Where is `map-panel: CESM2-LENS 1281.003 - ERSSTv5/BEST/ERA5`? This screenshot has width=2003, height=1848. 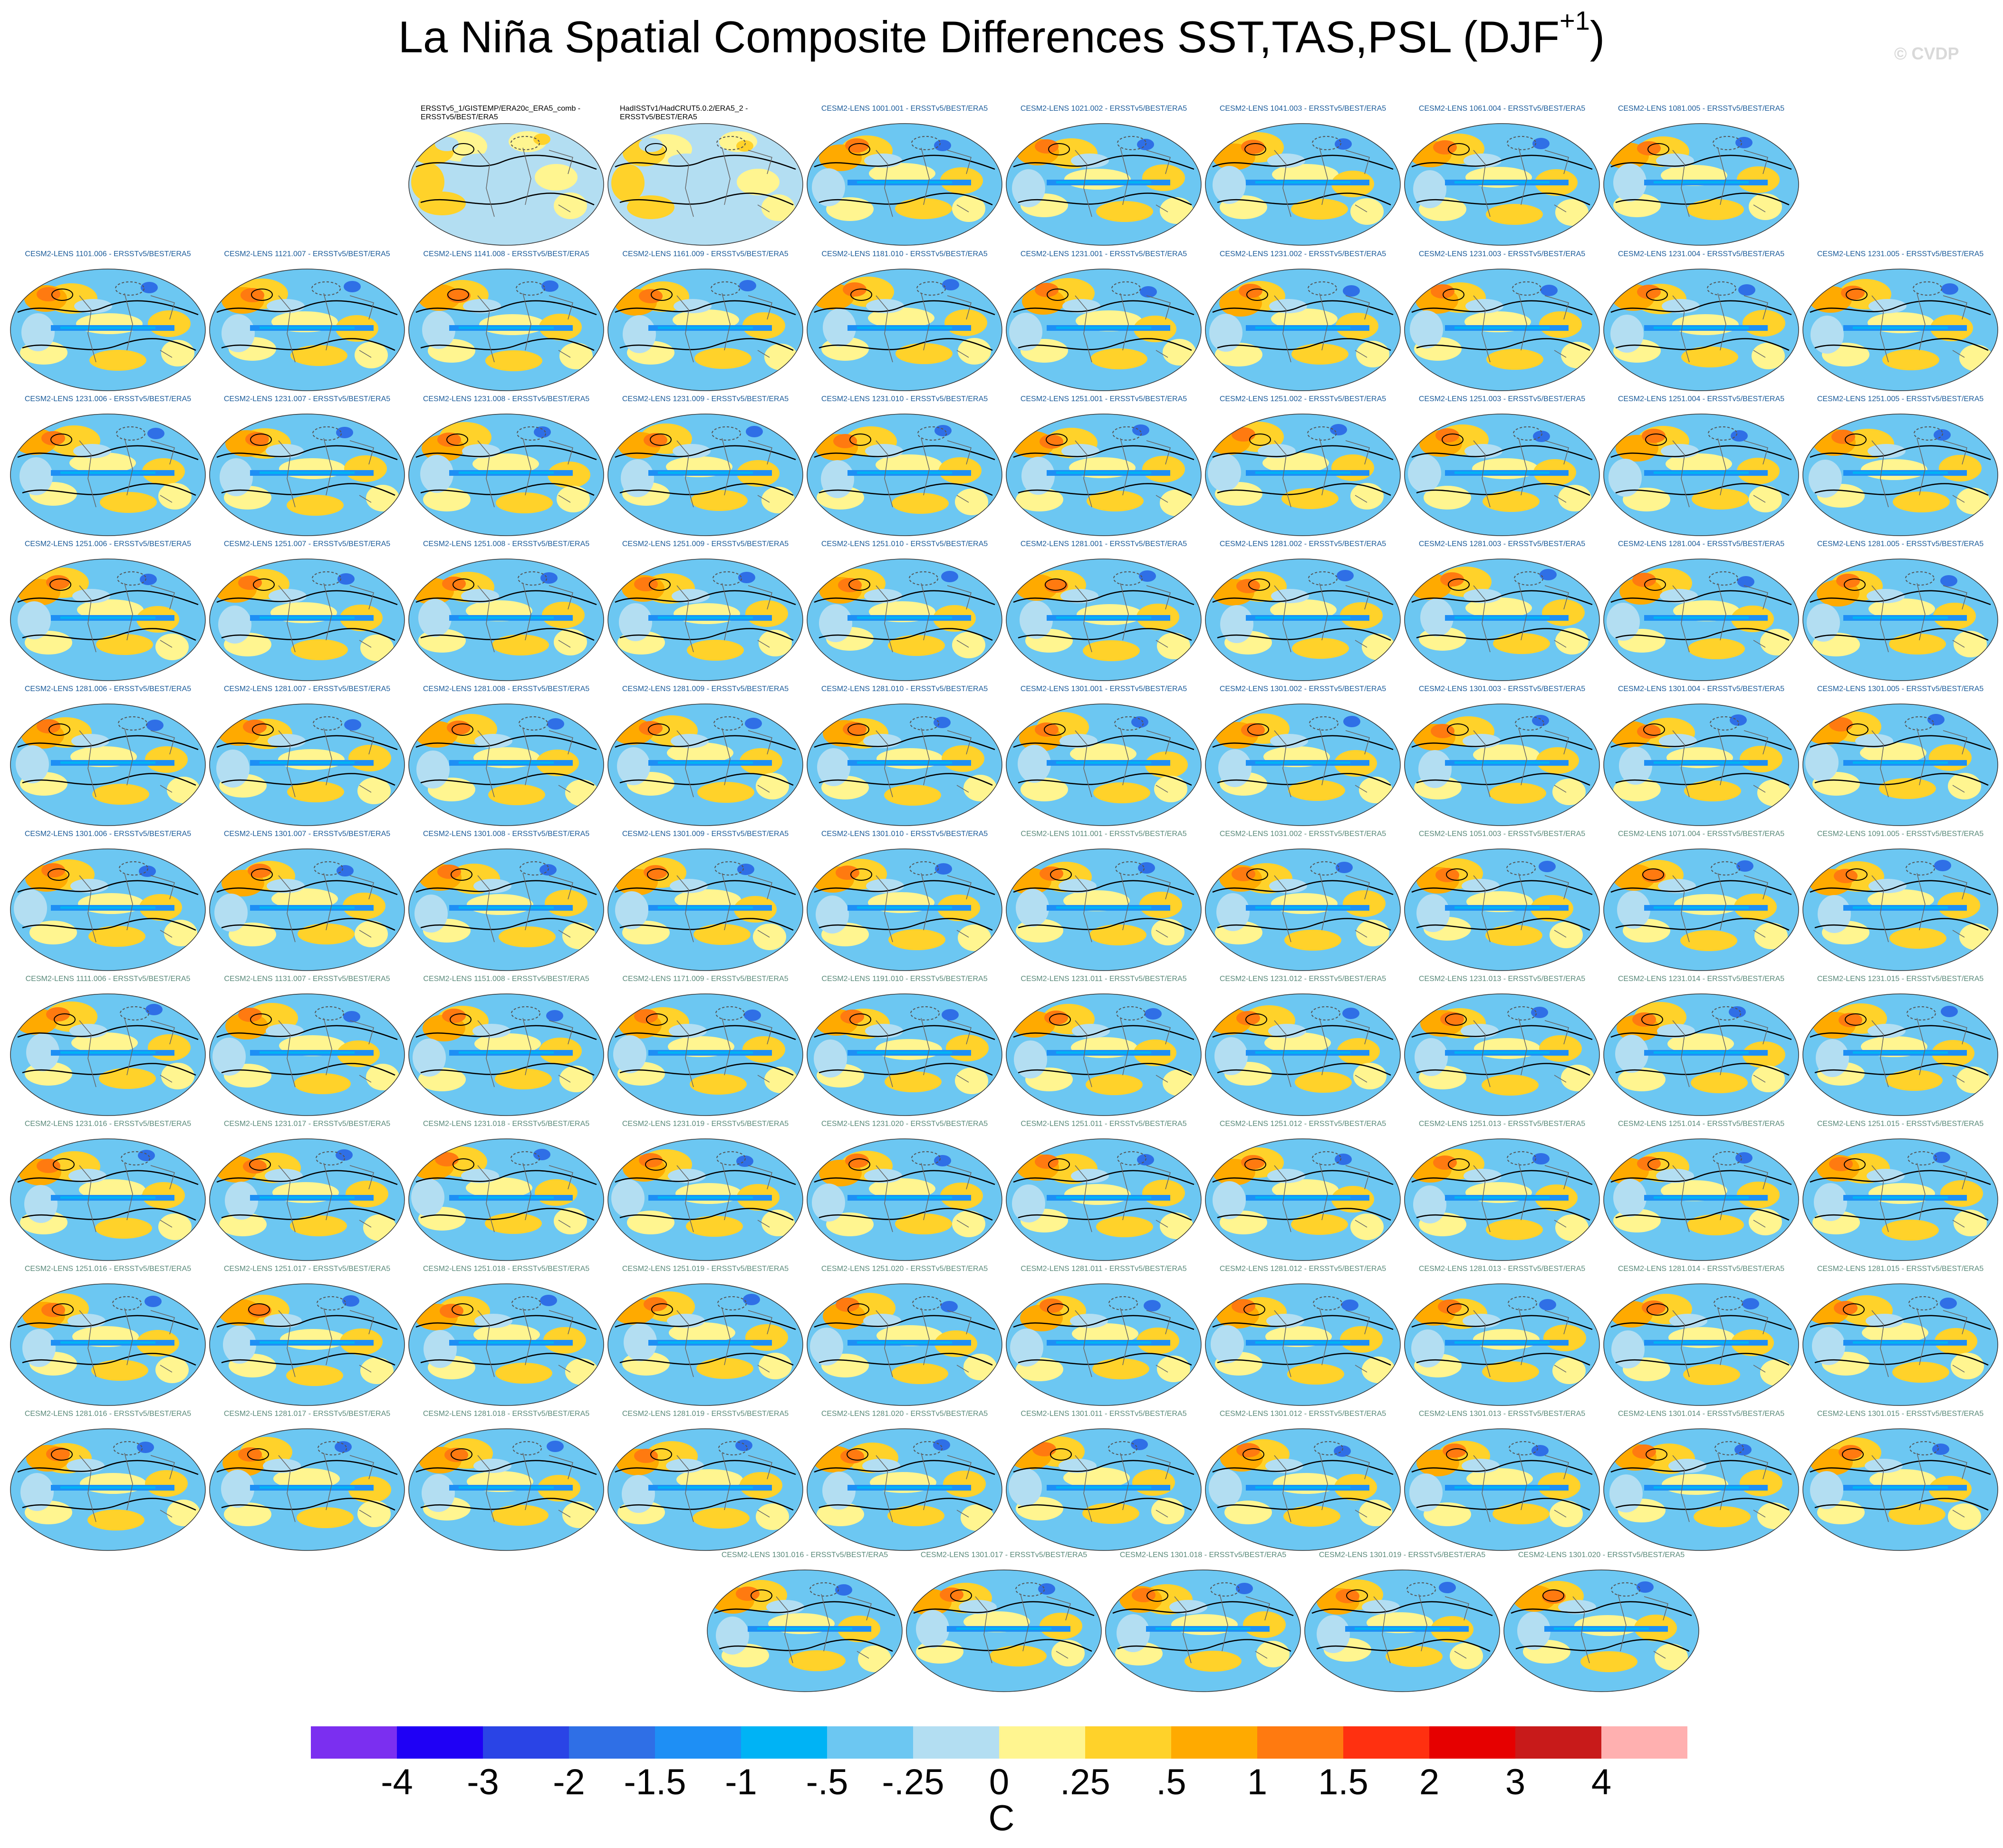 map-panel: CESM2-LENS 1281.003 - ERSSTv5/BEST/ERA5 is located at coordinates (1502, 611).